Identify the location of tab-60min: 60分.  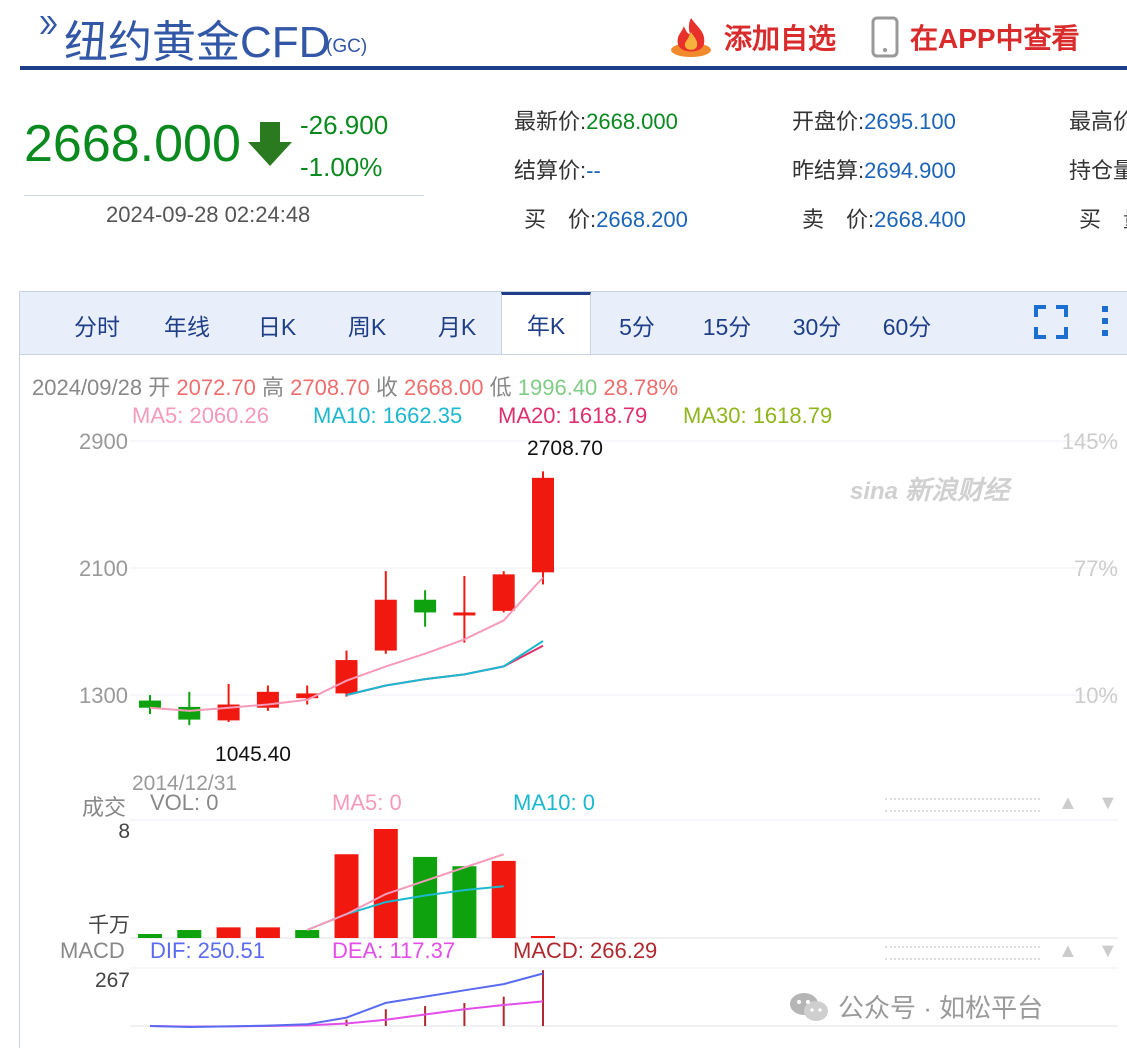
(907, 327).